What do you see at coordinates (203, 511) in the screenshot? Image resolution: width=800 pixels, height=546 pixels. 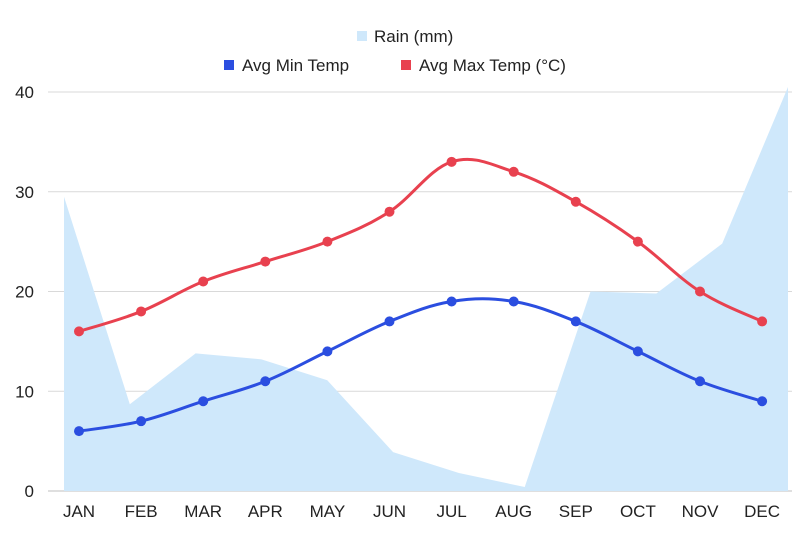 I see `x-tick-label: MAR` at bounding box center [203, 511].